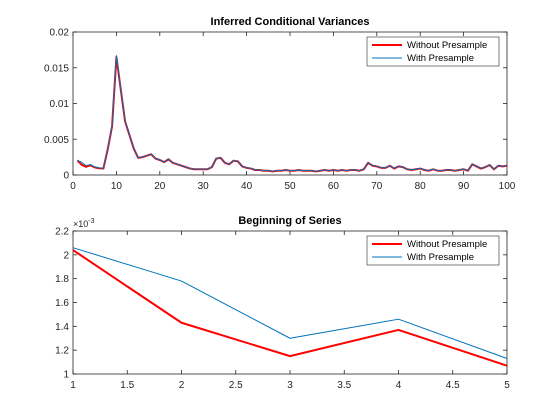 The height and width of the screenshot is (420, 560). Describe the element at coordinates (73, 385) in the screenshot. I see `x-tick-label: 1` at that location.